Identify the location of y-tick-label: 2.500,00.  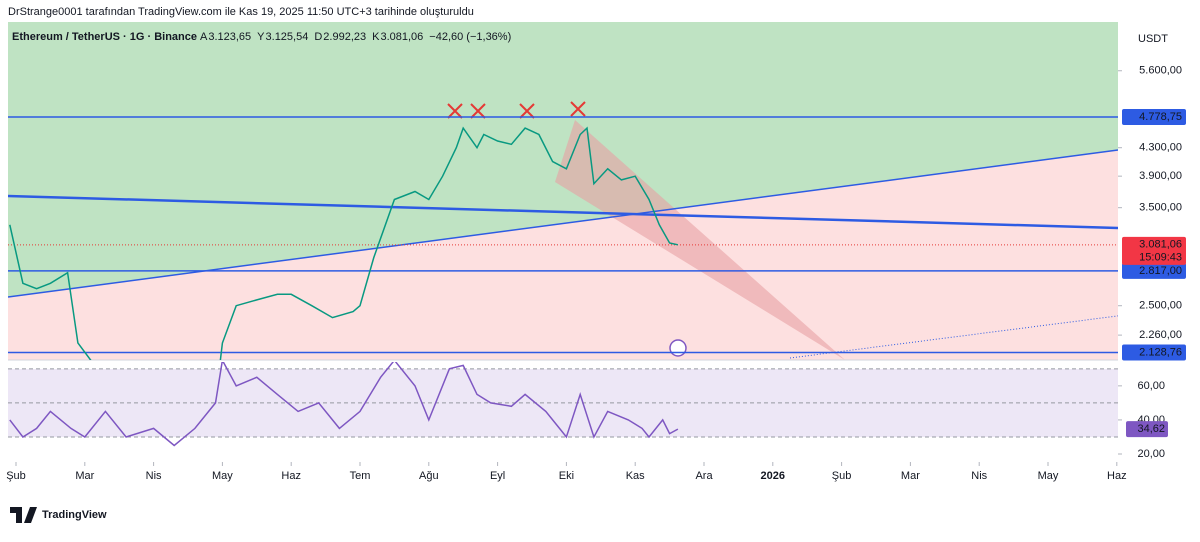
(1160, 306).